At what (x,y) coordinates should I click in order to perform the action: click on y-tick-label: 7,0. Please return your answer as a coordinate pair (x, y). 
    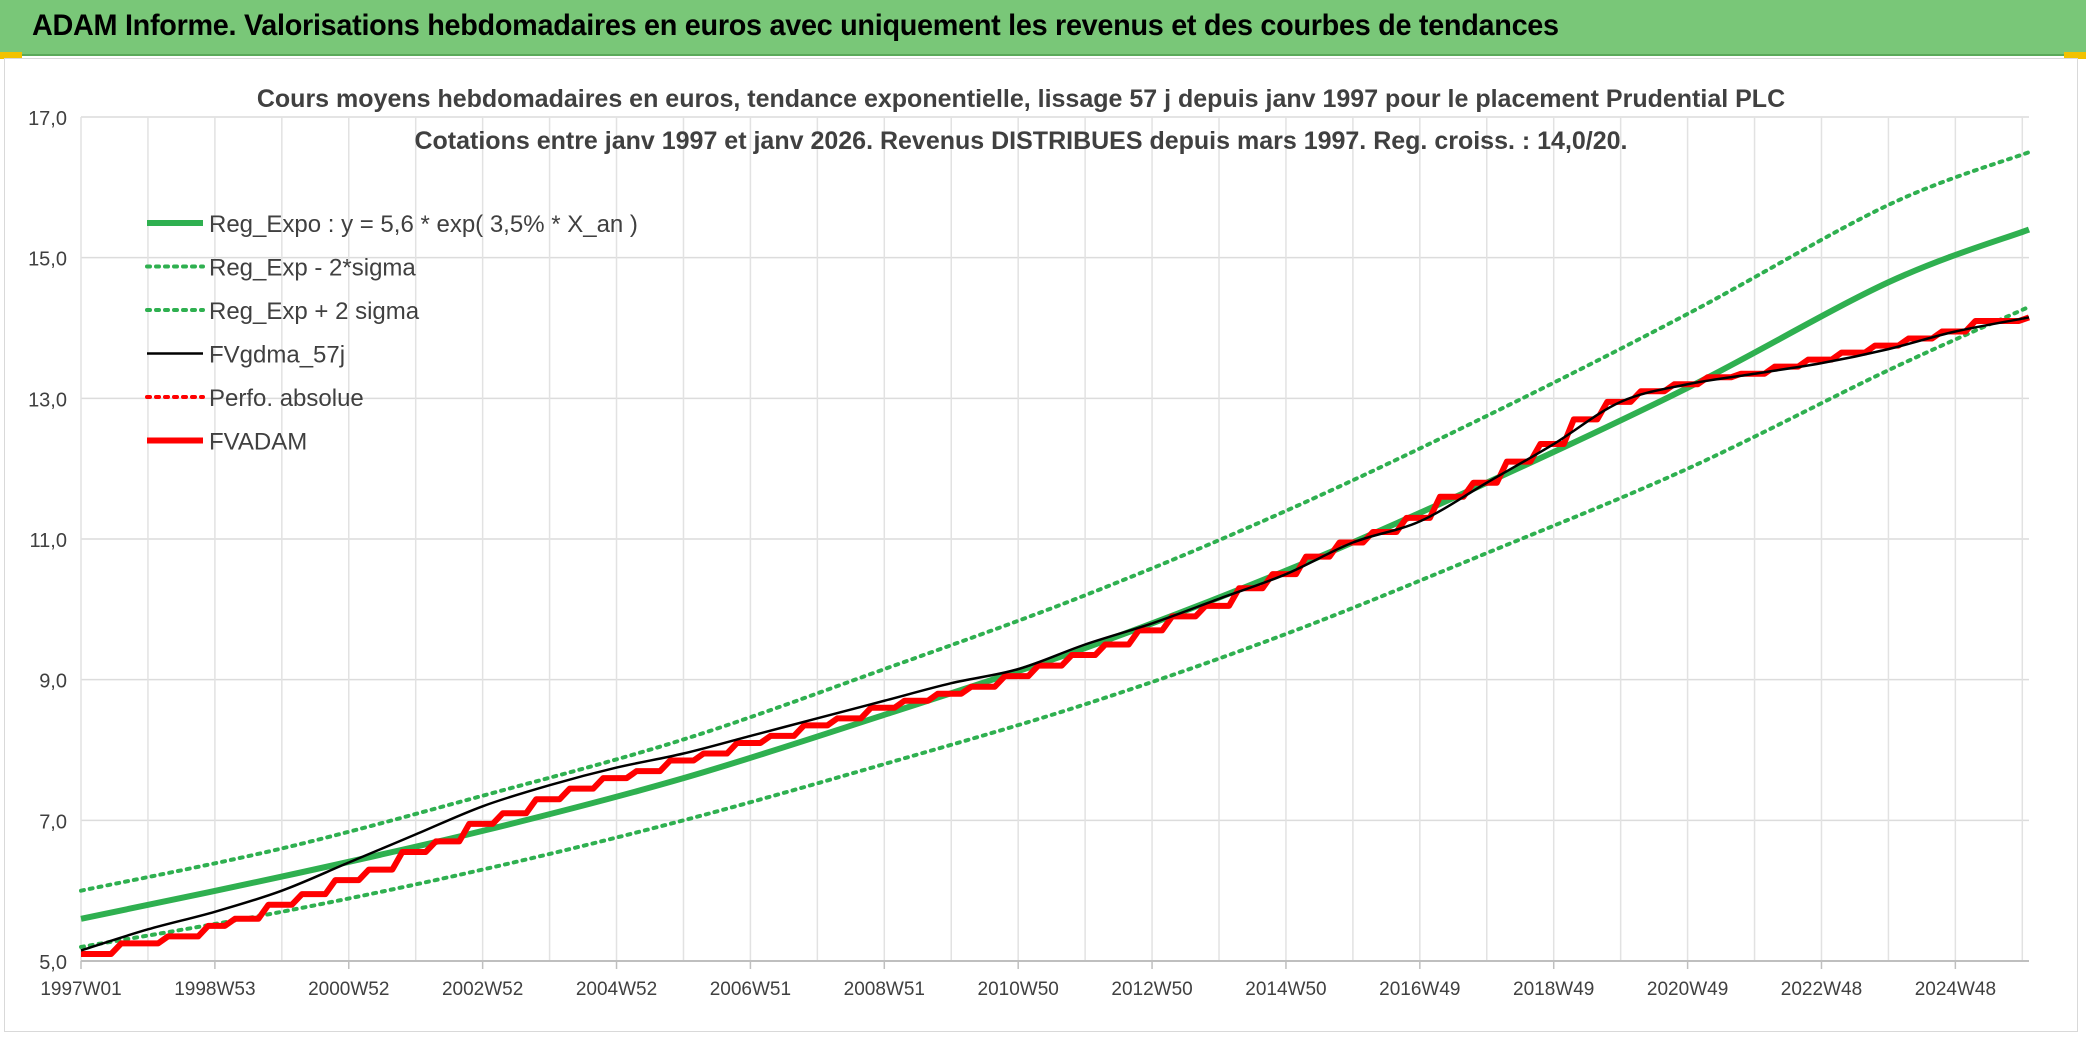
    Looking at the image, I should click on (53, 822).